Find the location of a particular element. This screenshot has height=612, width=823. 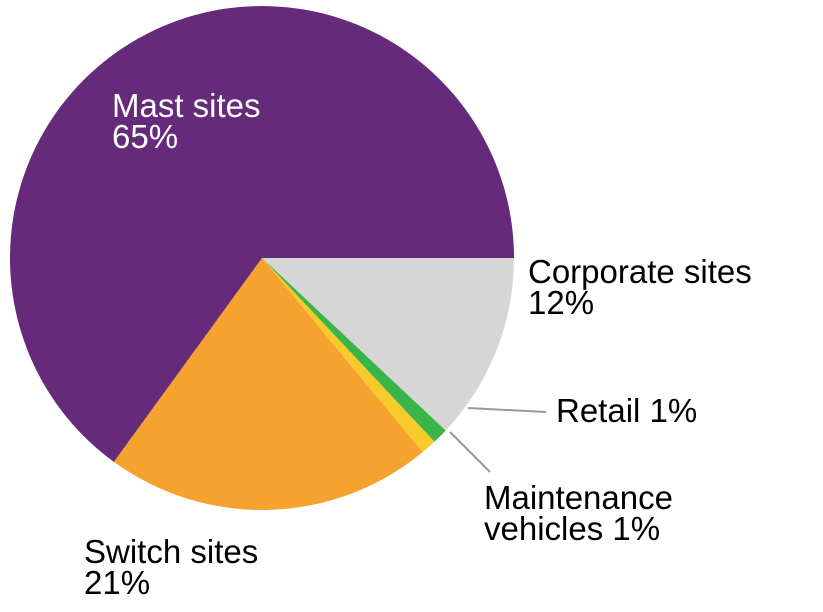

value-label: 12% is located at coordinates (561, 302).